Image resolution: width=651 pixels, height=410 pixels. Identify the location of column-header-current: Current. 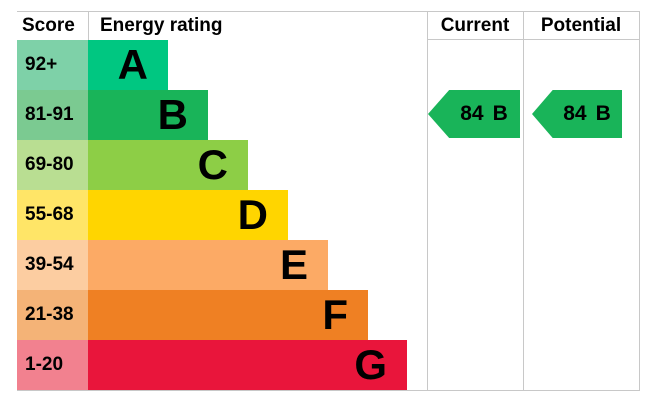
(475, 25).